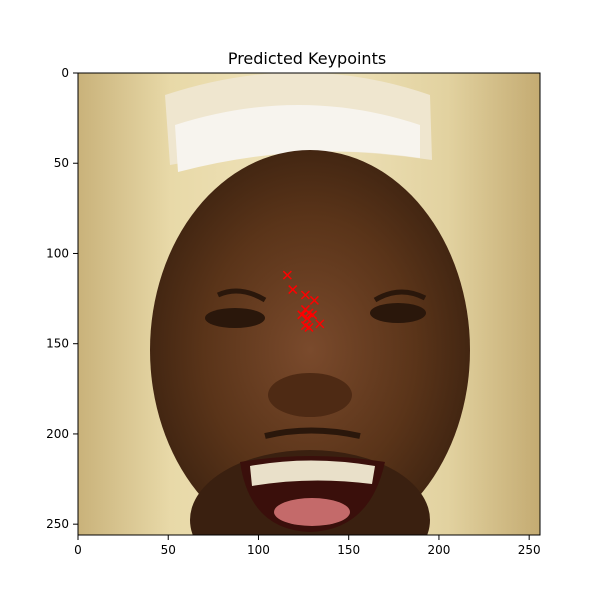  Describe the element at coordinates (62, 298) in the screenshot. I see `y-axis: 0 50 100 150 200 250` at that location.